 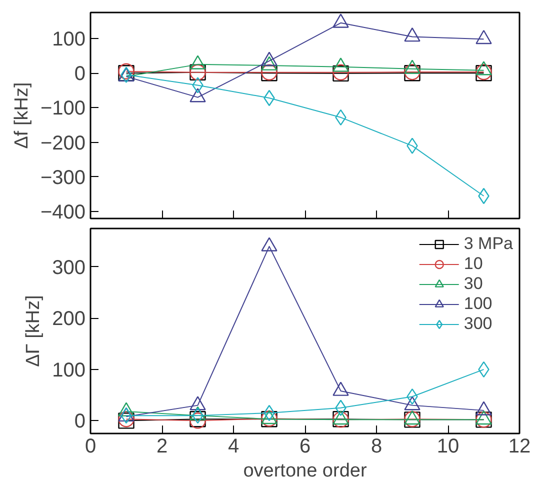 I want to click on point, so click(x=269, y=244).